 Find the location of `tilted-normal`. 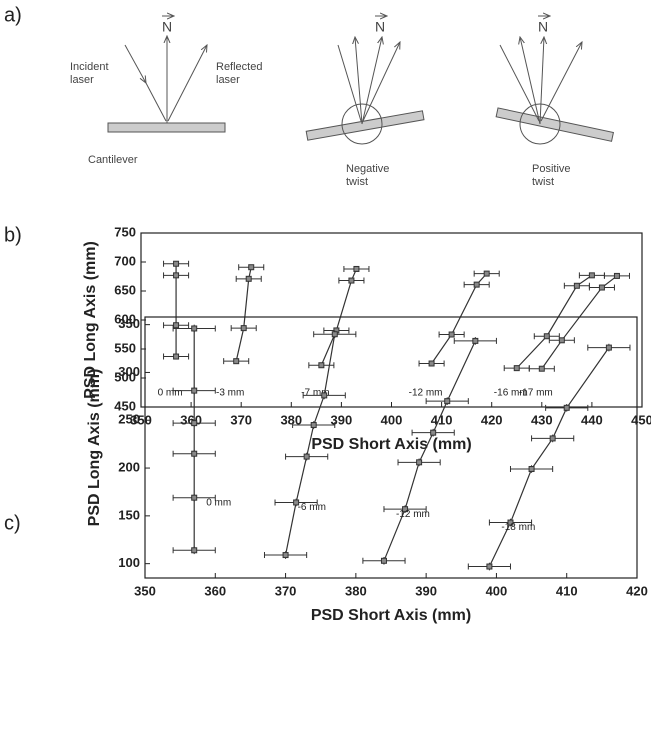

tilted-normal is located at coordinates (530, 81).